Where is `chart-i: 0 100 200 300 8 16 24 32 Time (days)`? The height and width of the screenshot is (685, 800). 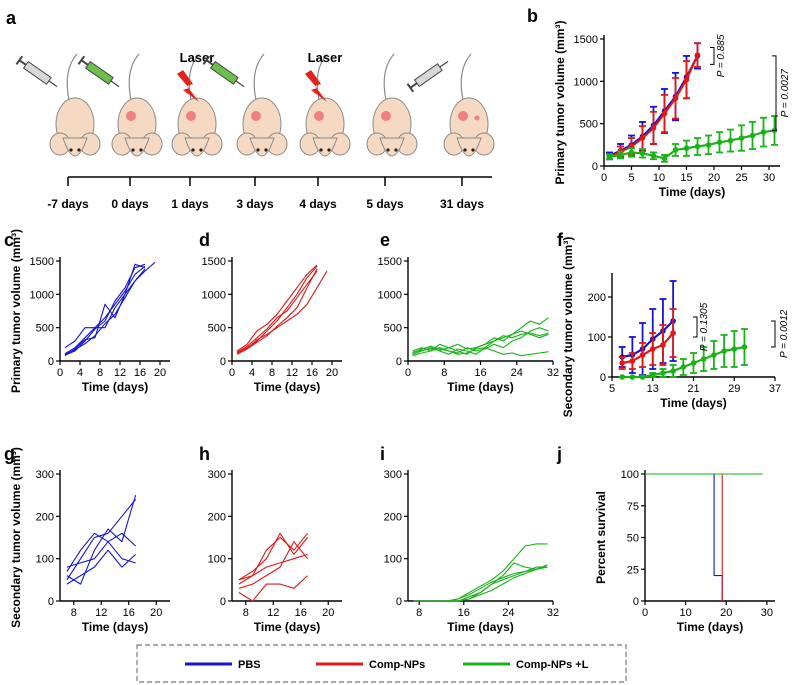
chart-i: 0 100 200 300 8 16 24 32 Time (days) is located at coordinates (471, 551).